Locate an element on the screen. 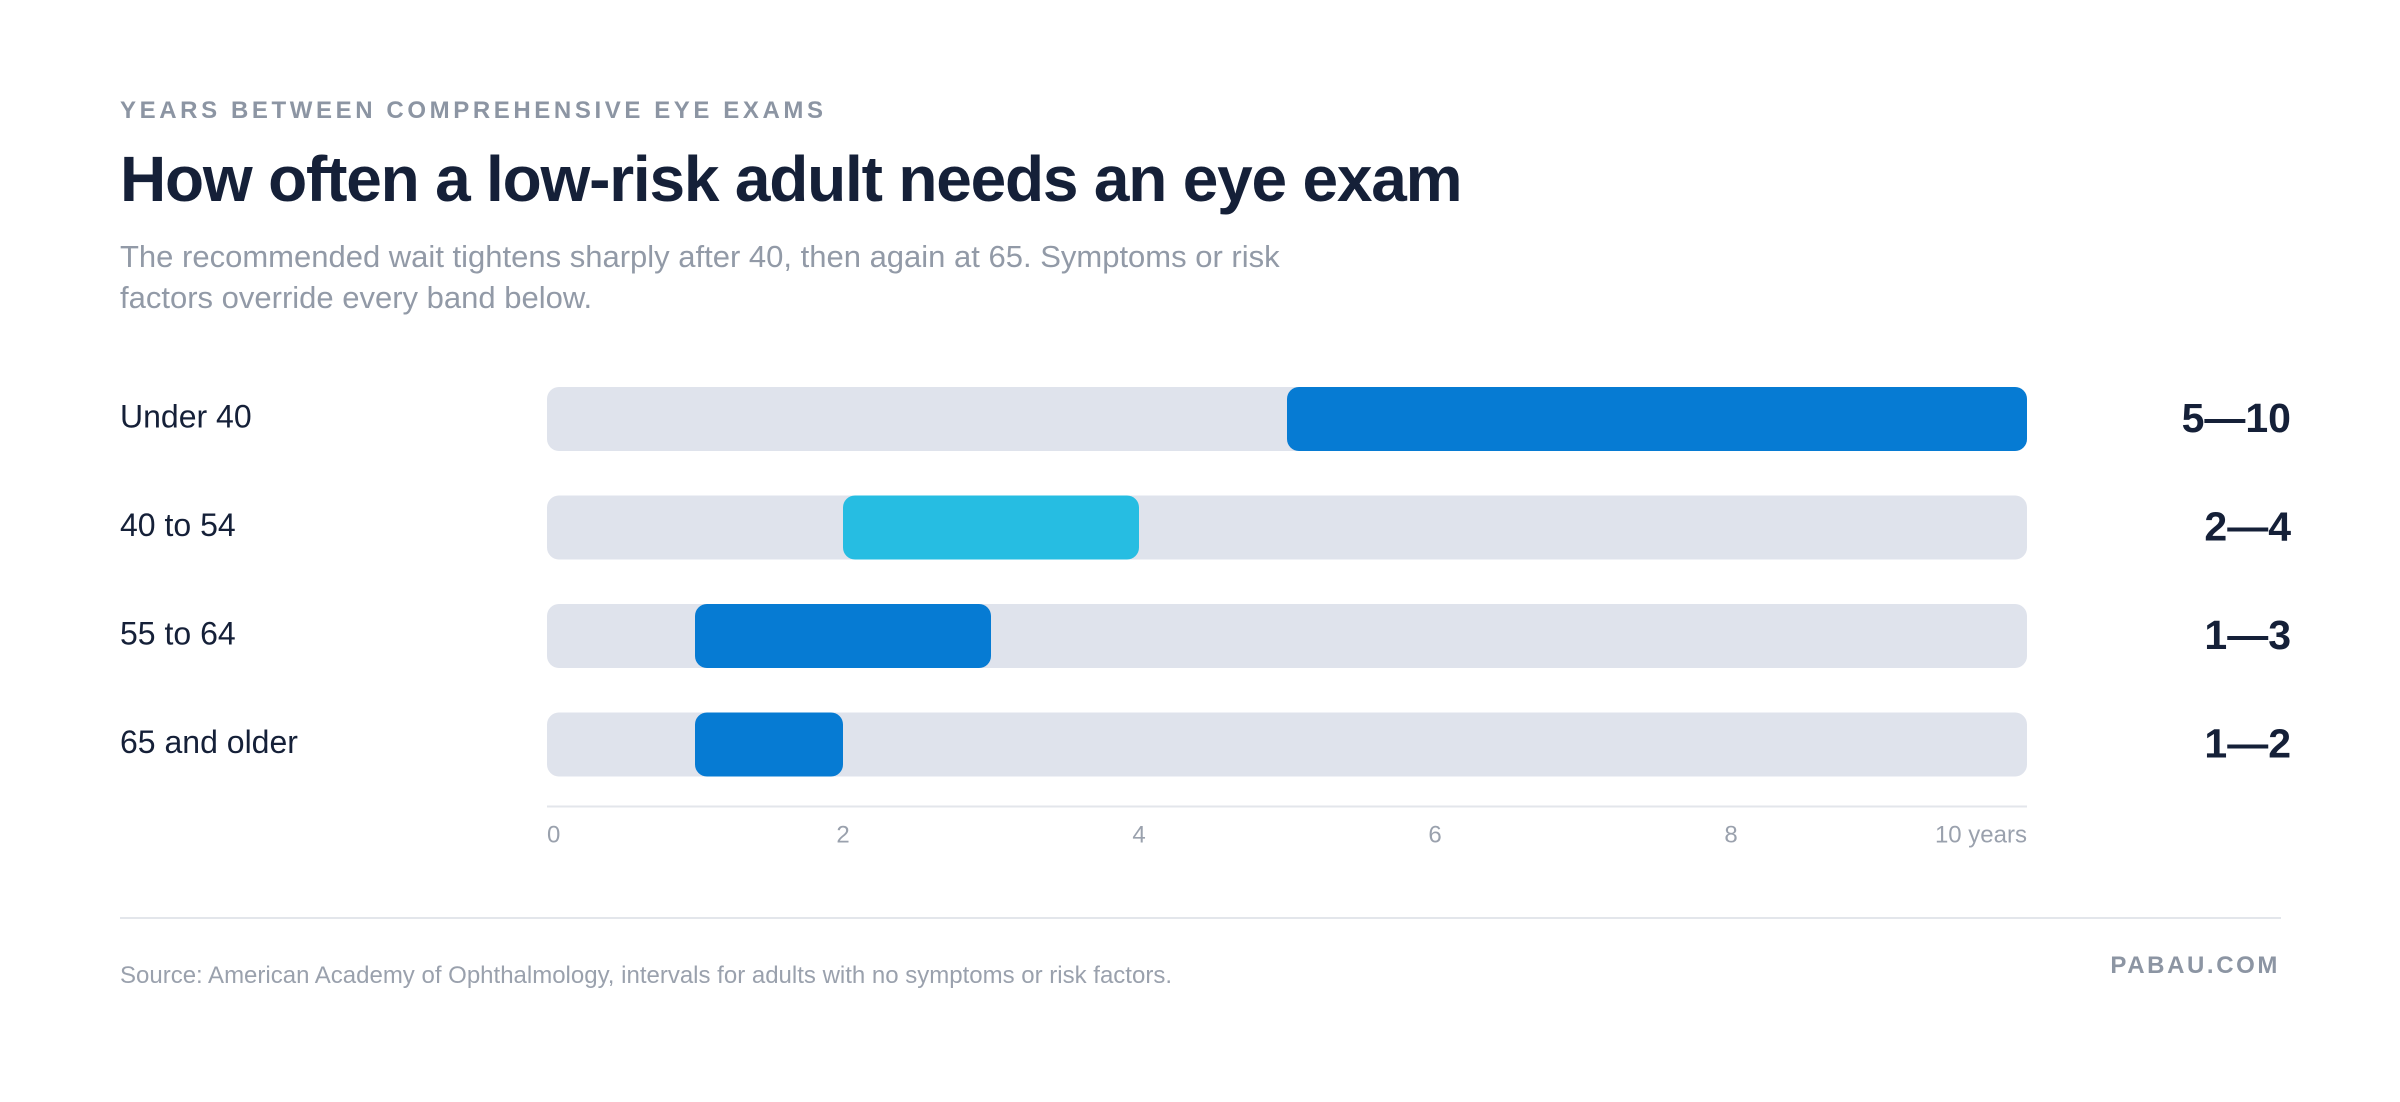 This screenshot has height=1102, width=2400. range-value-label: 5—10 is located at coordinates (2236, 418).